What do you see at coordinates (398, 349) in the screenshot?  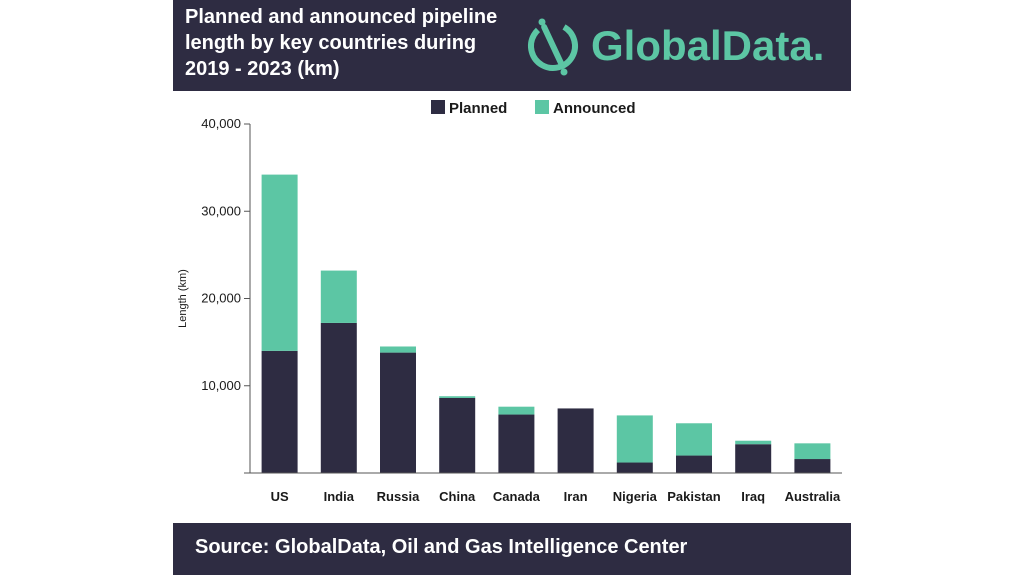 I see `bar-russia-announced` at bounding box center [398, 349].